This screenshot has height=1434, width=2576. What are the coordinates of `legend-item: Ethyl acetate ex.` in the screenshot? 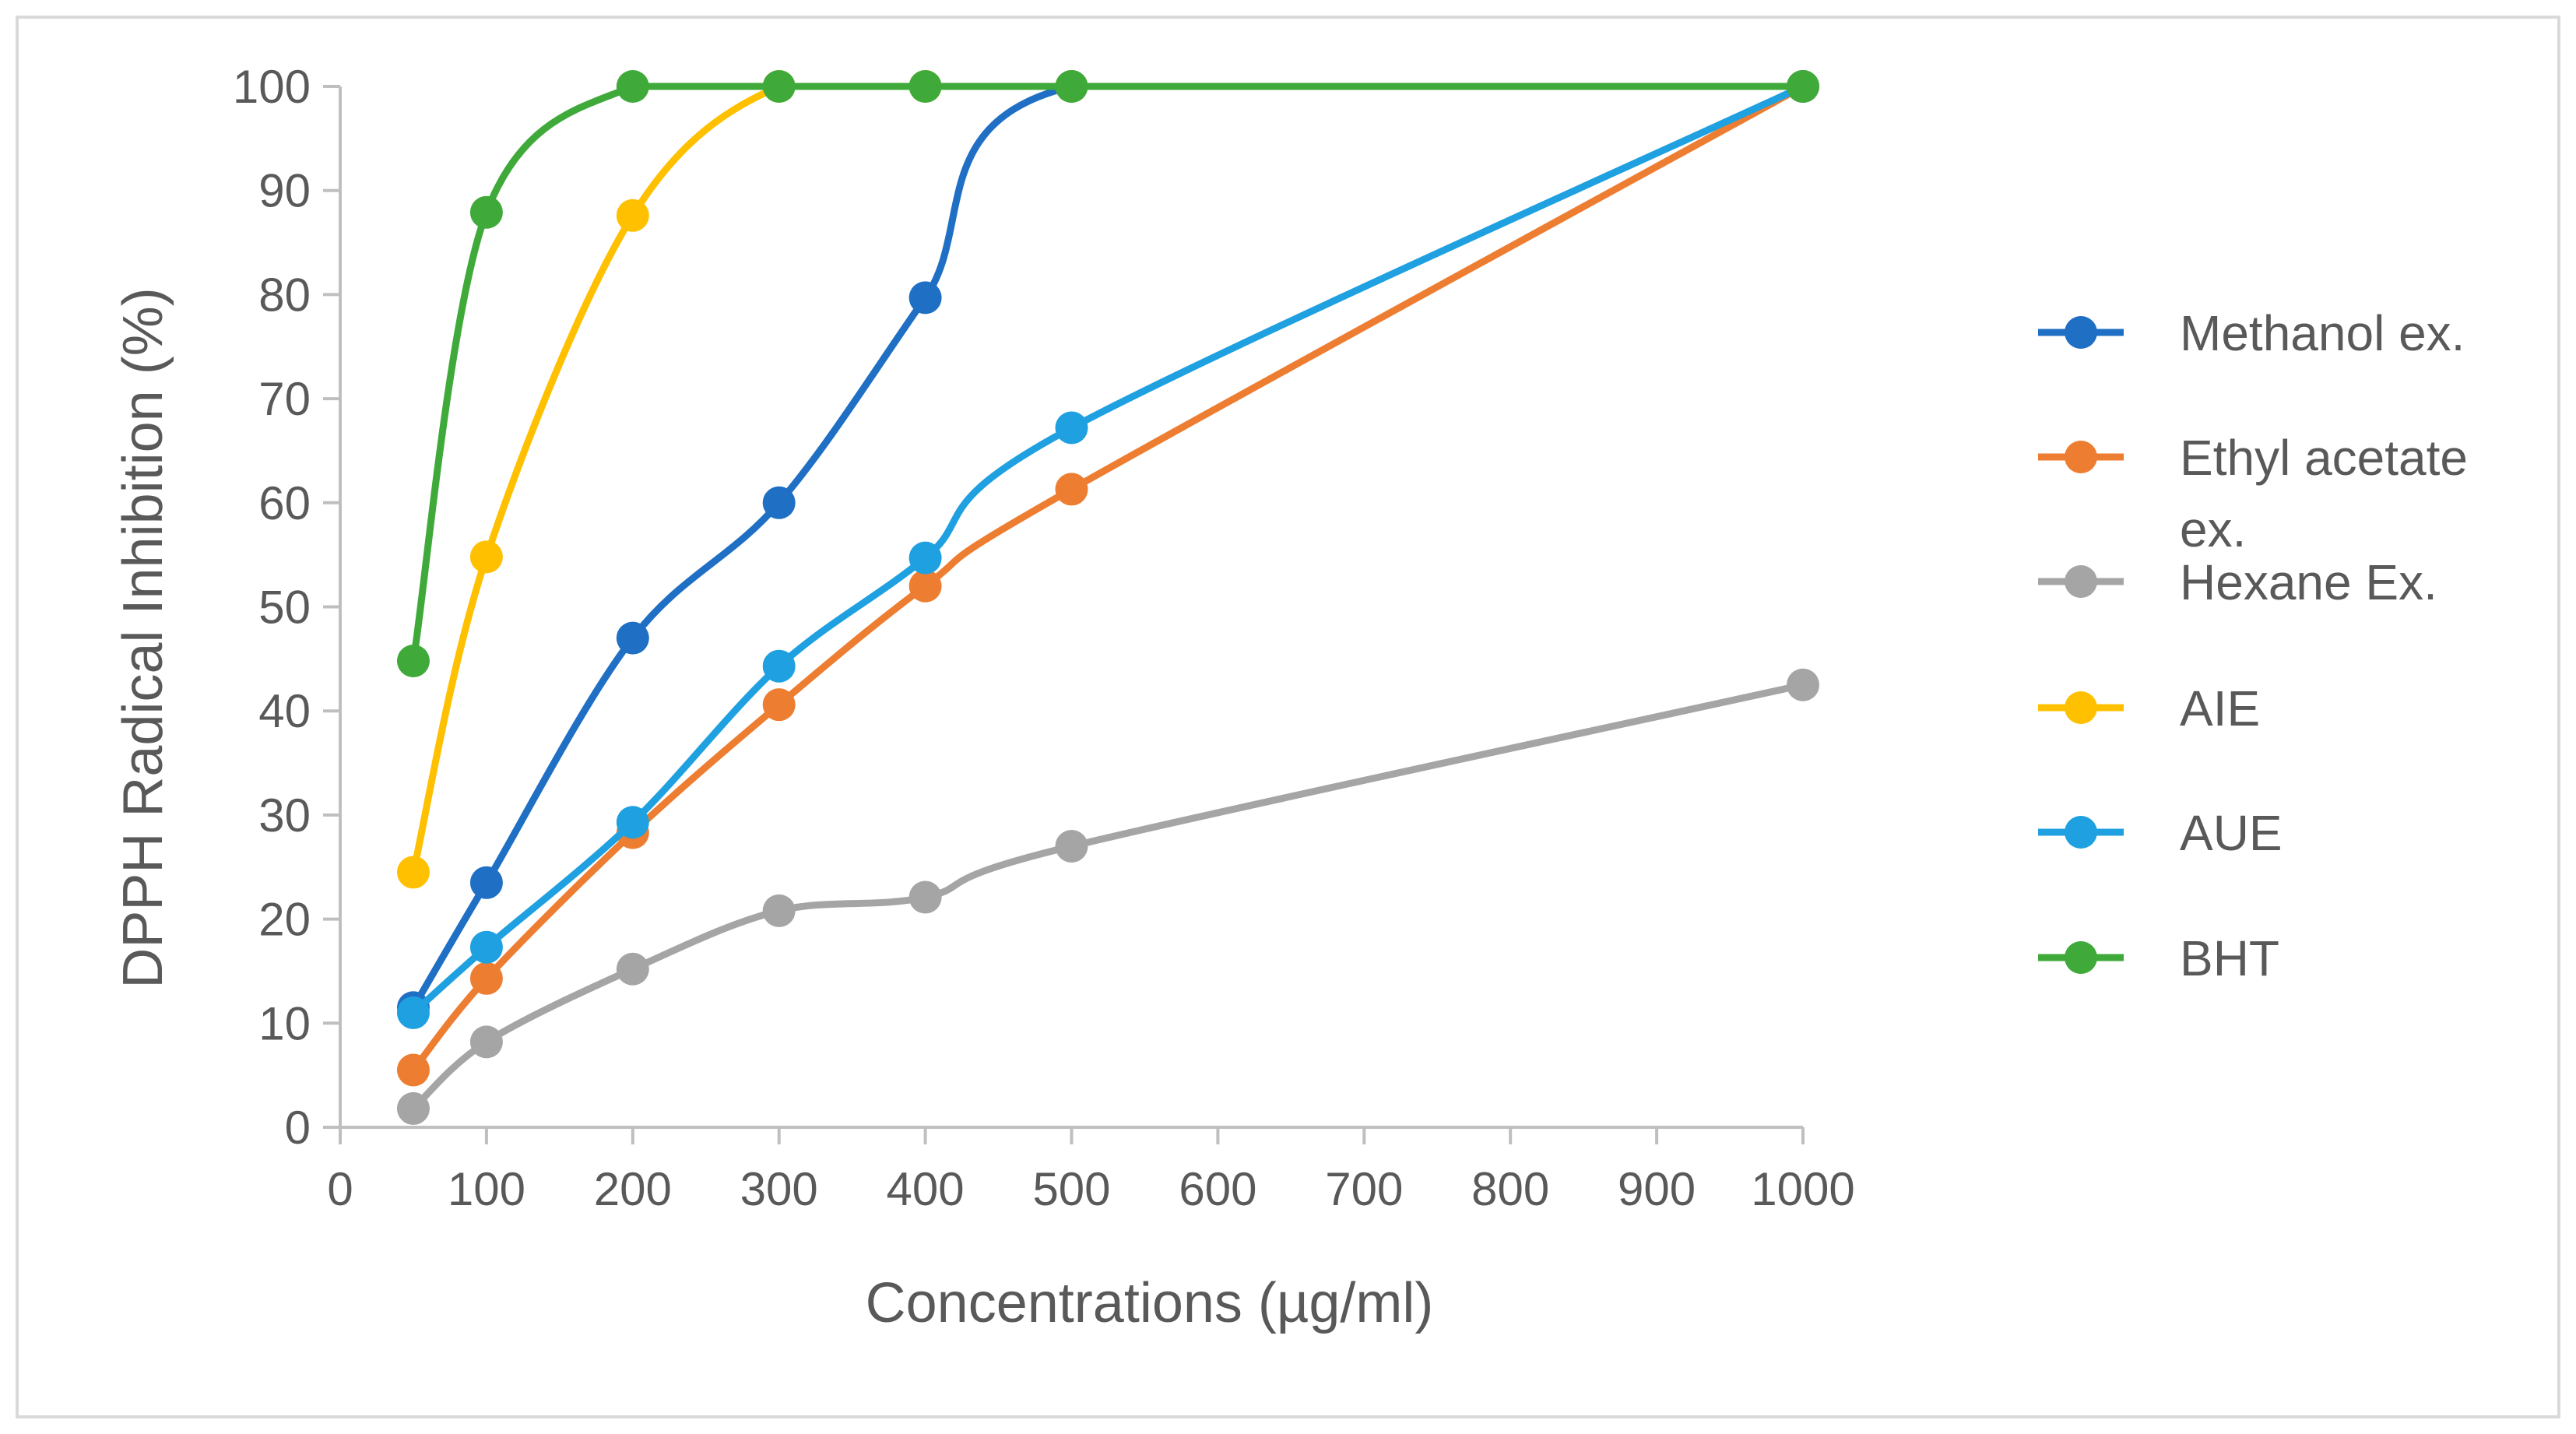 It's located at (2253, 494).